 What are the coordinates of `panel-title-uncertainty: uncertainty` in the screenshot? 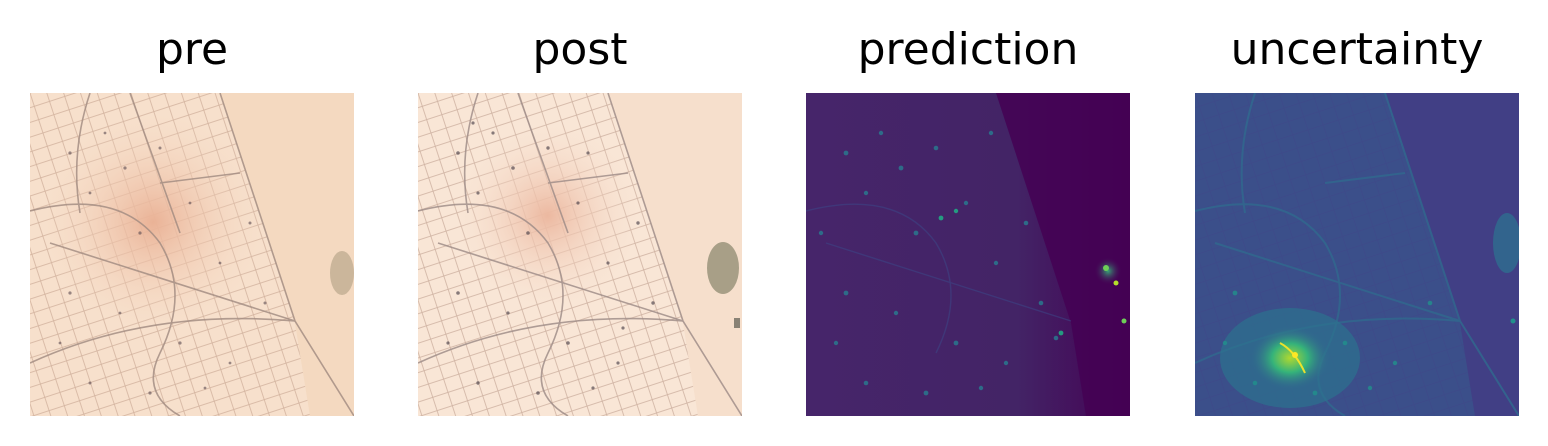 It's located at (1357, 49).